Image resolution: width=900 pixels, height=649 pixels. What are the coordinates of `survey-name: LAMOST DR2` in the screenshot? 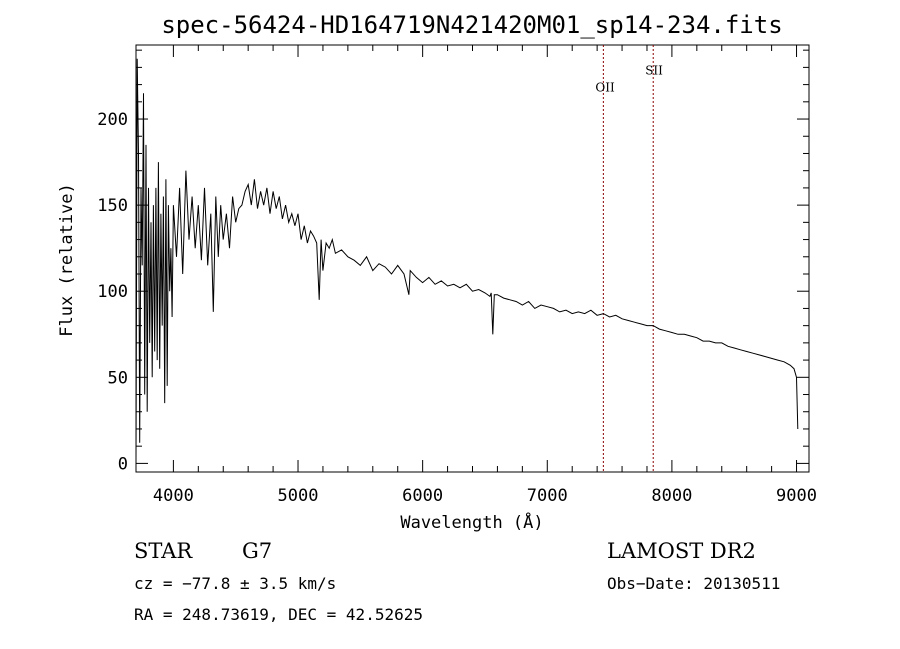 It's located at (681, 551).